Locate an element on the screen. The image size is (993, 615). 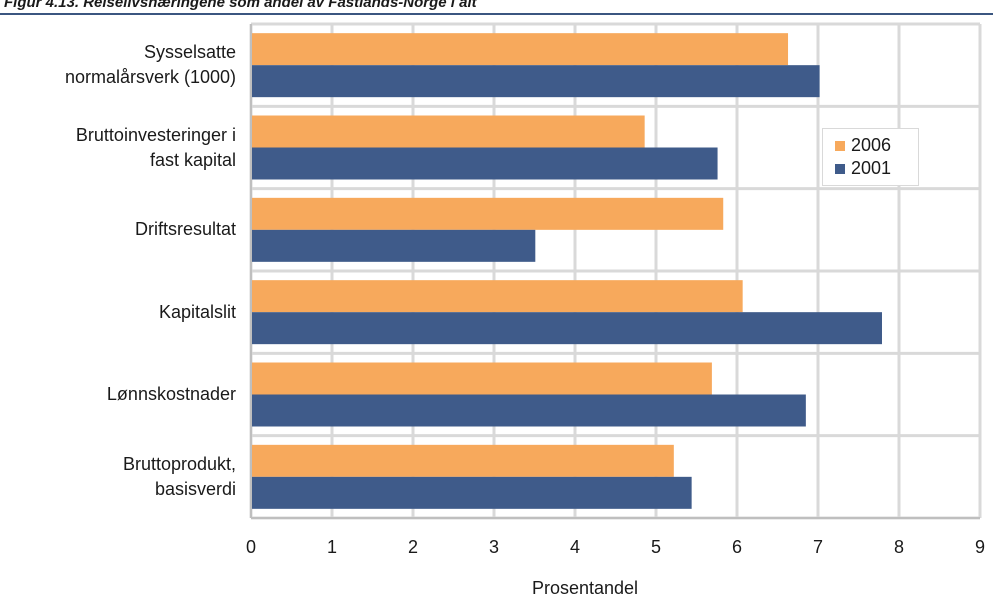
category-label: Lønnskostnader is located at coordinates (122, 394).